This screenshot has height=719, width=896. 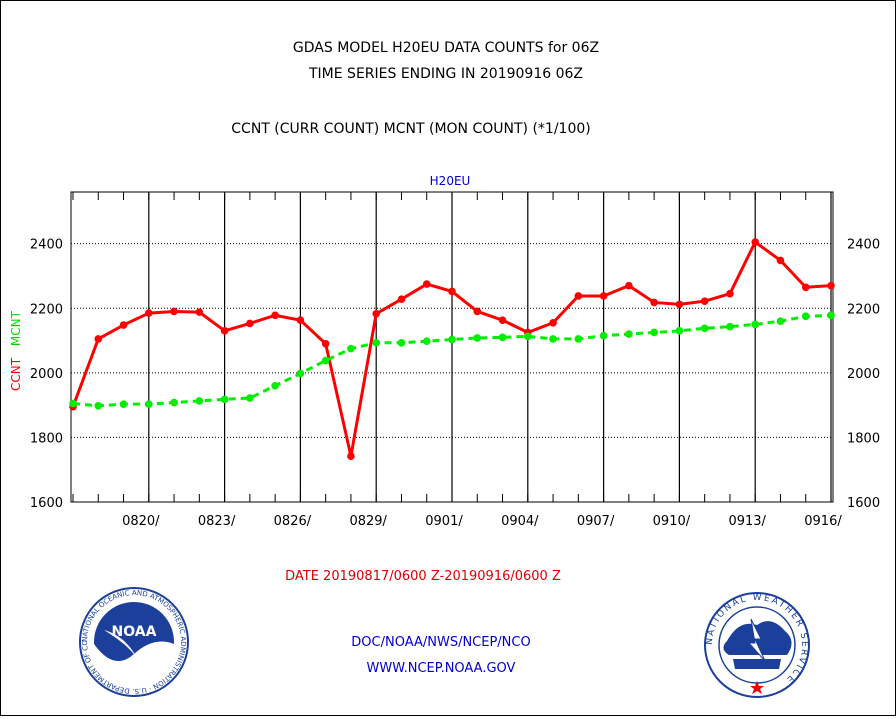 What do you see at coordinates (863, 503) in the screenshot?
I see `y-tick-label-right: 1600` at bounding box center [863, 503].